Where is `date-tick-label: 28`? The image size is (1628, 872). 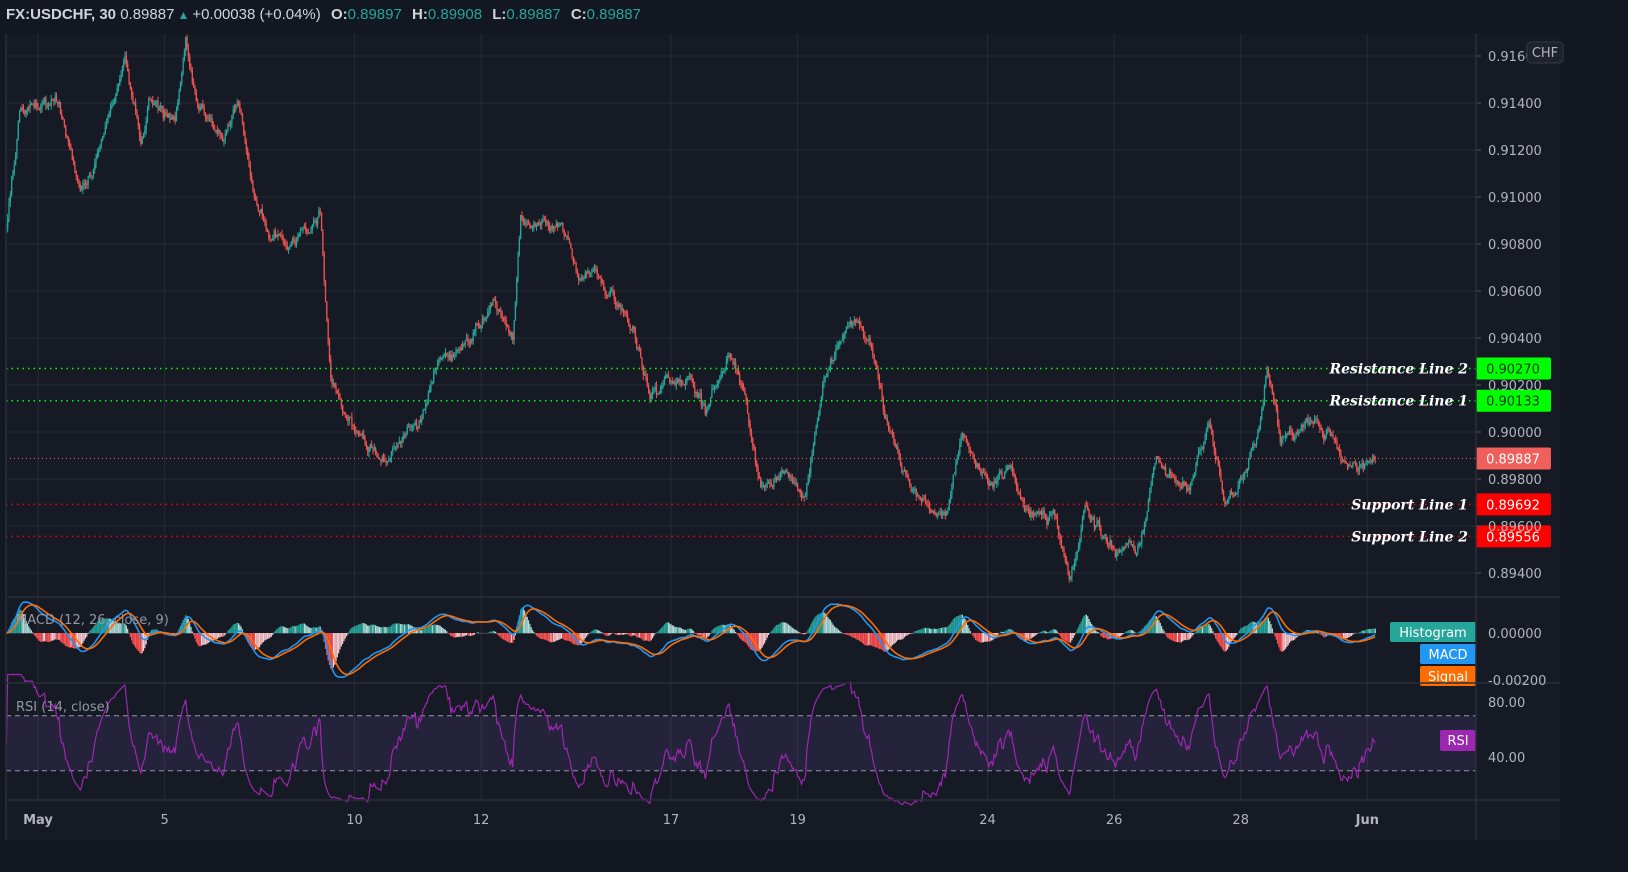 date-tick-label: 28 is located at coordinates (1240, 820).